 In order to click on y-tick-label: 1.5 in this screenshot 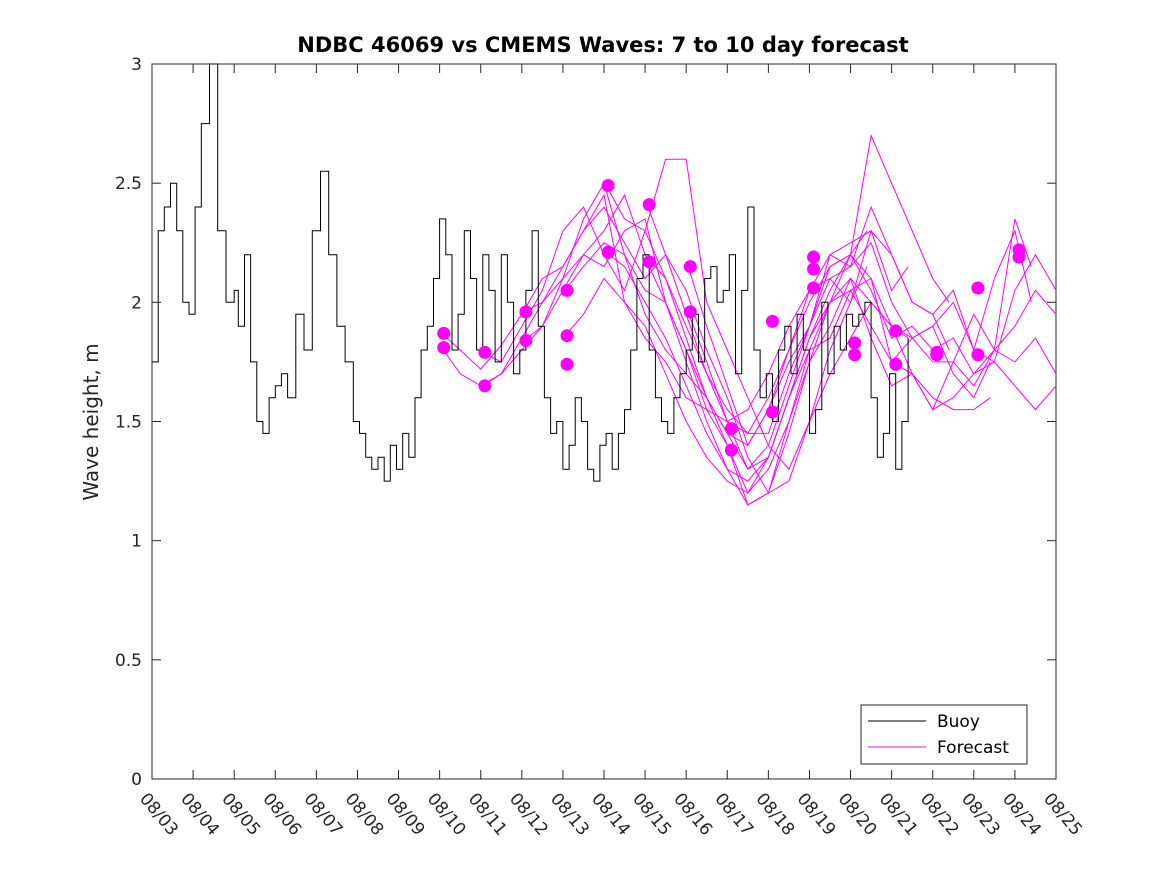, I will do `click(128, 423)`.